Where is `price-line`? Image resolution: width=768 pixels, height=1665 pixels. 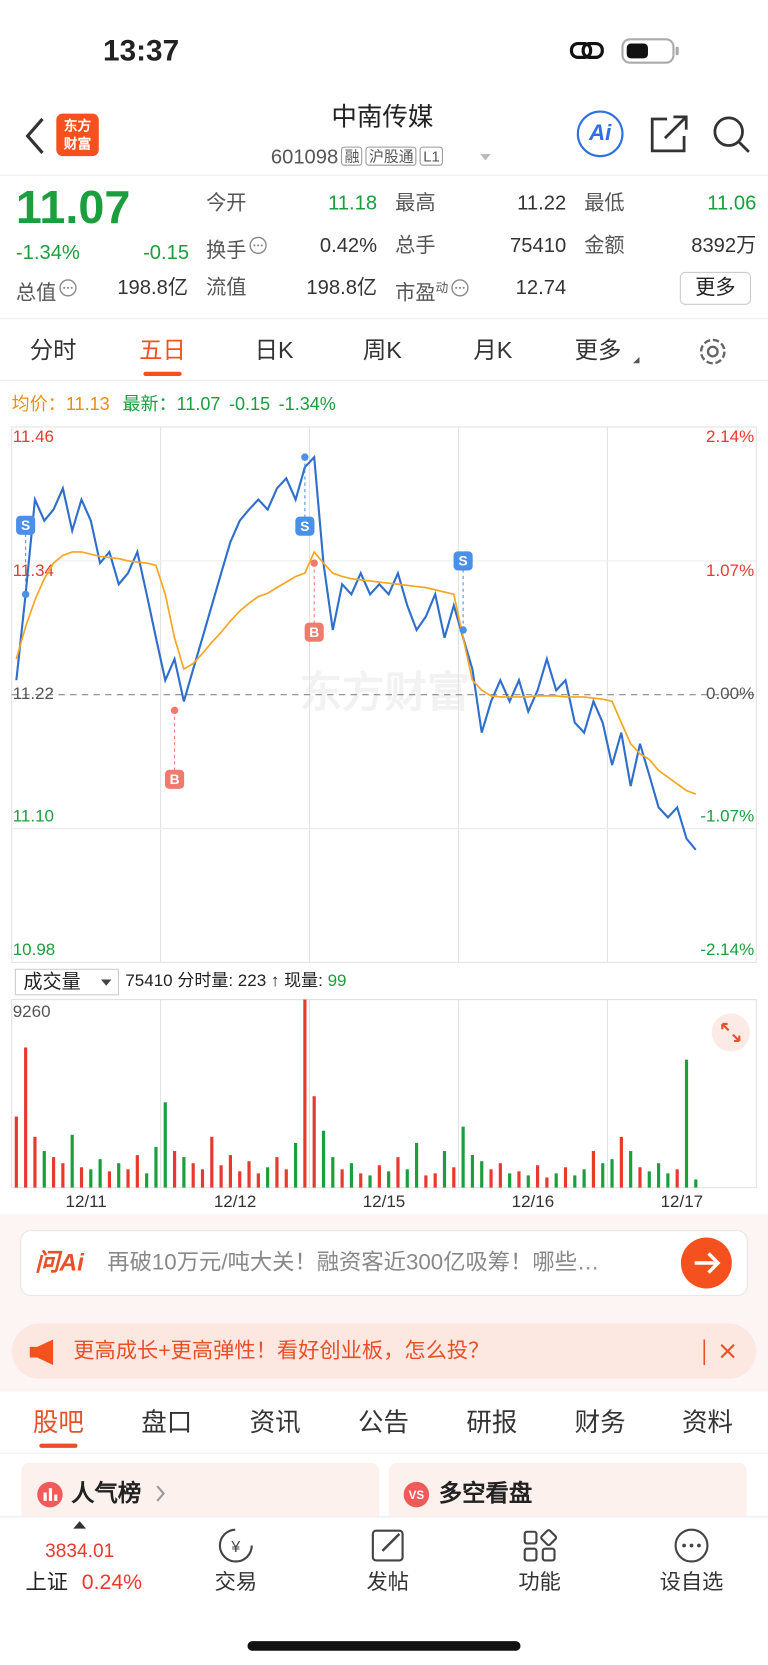
price-line is located at coordinates (356, 672).